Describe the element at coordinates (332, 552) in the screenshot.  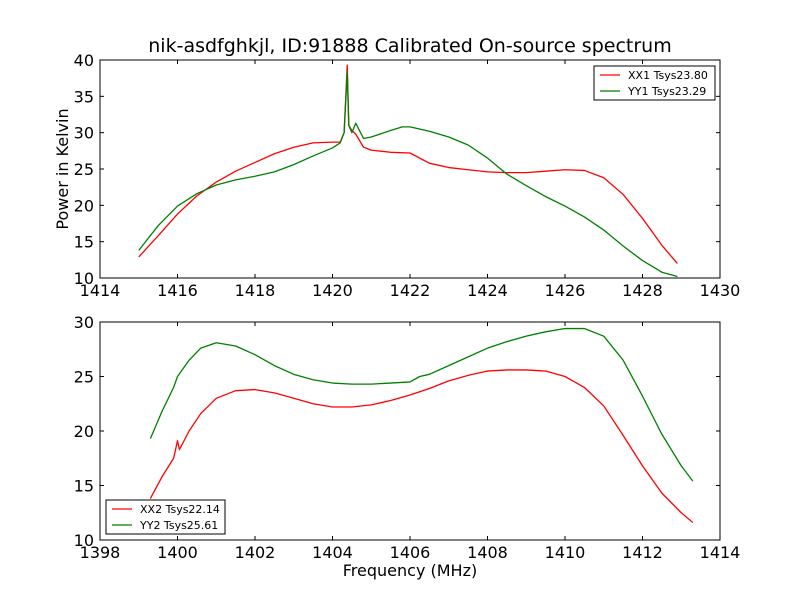
I see `x-tick-label: 1404` at that location.